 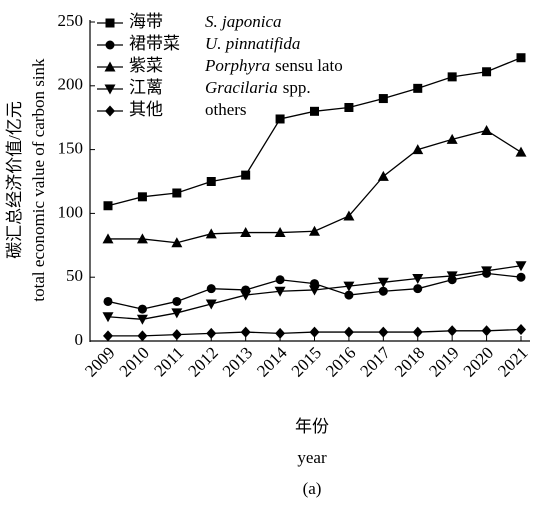 What do you see at coordinates (146, 21) in the screenshot?
I see `legend-name: 海带` at bounding box center [146, 21].